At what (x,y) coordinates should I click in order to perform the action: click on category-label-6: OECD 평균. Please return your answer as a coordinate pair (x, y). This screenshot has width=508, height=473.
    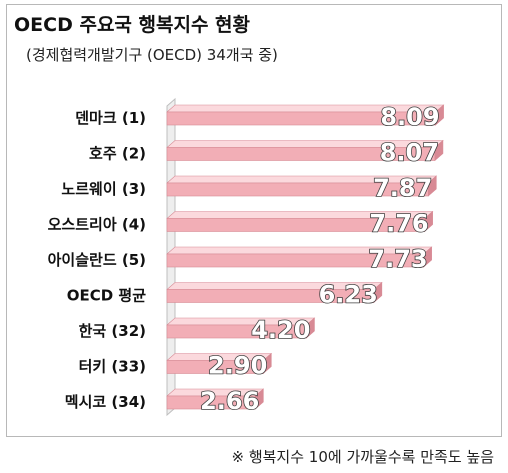
    Looking at the image, I should click on (106, 296).